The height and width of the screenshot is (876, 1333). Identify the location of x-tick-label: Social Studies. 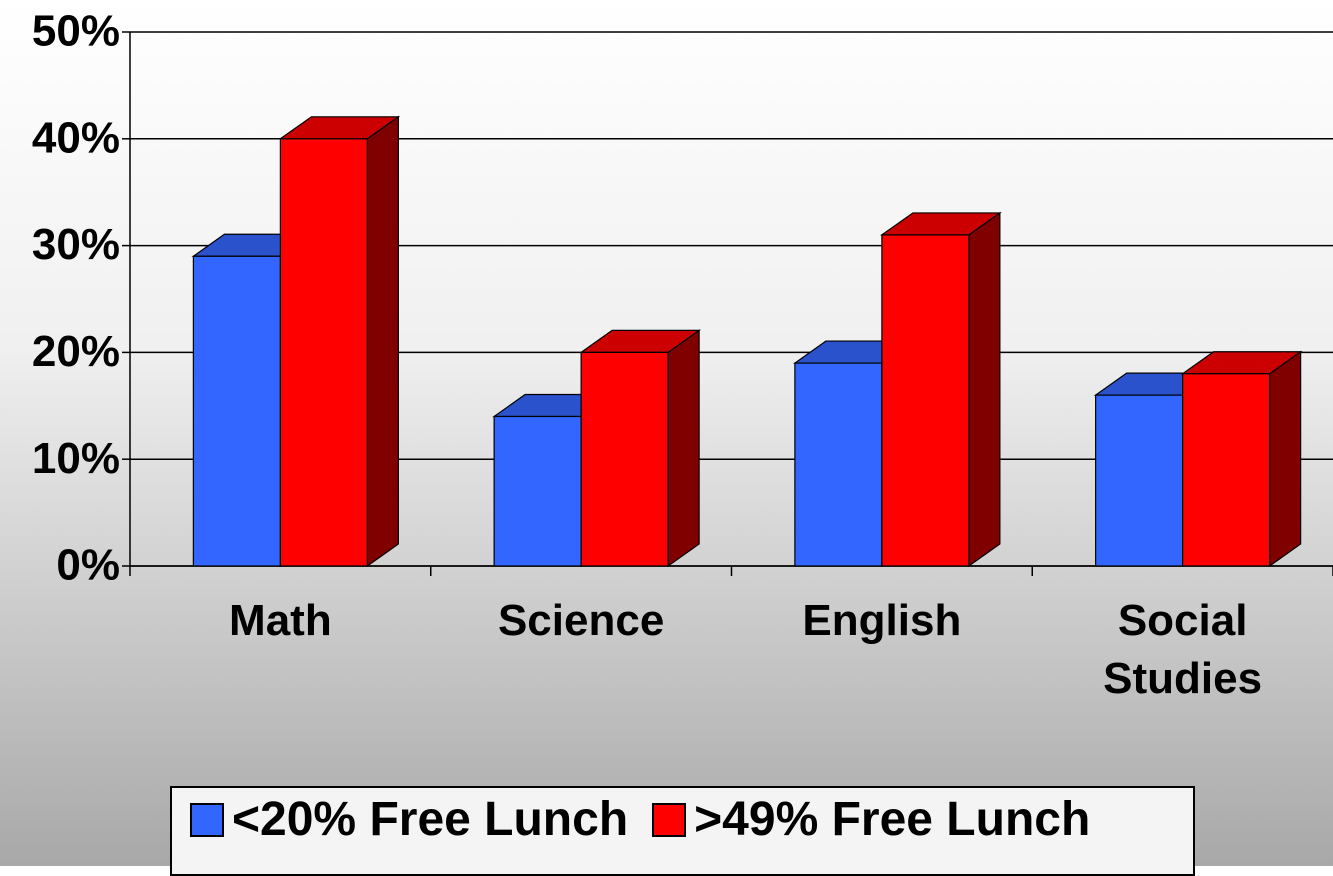
(1183, 649).